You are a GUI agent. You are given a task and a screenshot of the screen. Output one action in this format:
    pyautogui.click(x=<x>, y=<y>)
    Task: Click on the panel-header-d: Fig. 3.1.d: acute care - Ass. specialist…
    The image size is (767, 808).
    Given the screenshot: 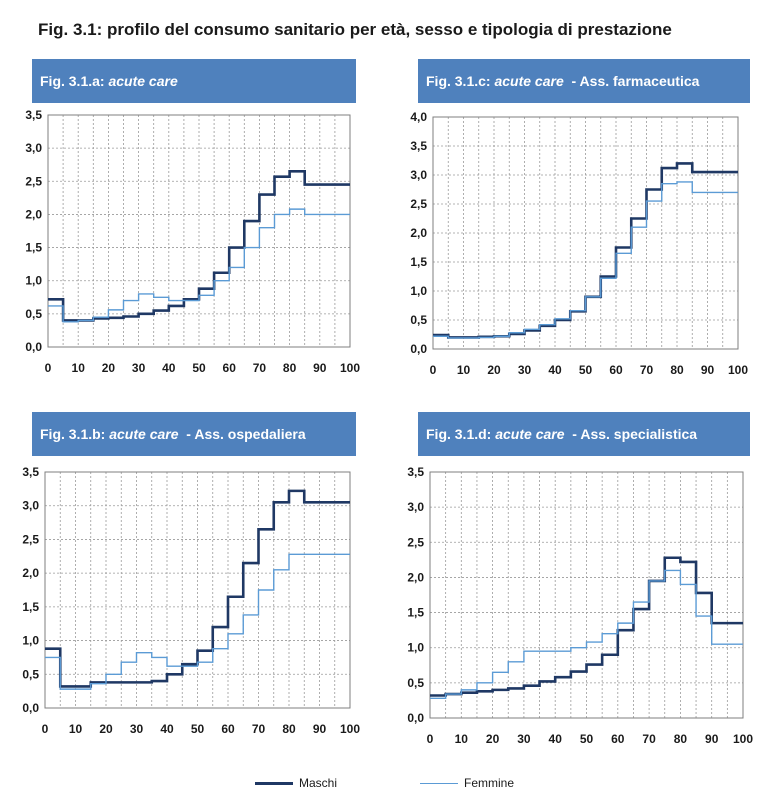 What is the action you would take?
    pyautogui.click(x=584, y=434)
    